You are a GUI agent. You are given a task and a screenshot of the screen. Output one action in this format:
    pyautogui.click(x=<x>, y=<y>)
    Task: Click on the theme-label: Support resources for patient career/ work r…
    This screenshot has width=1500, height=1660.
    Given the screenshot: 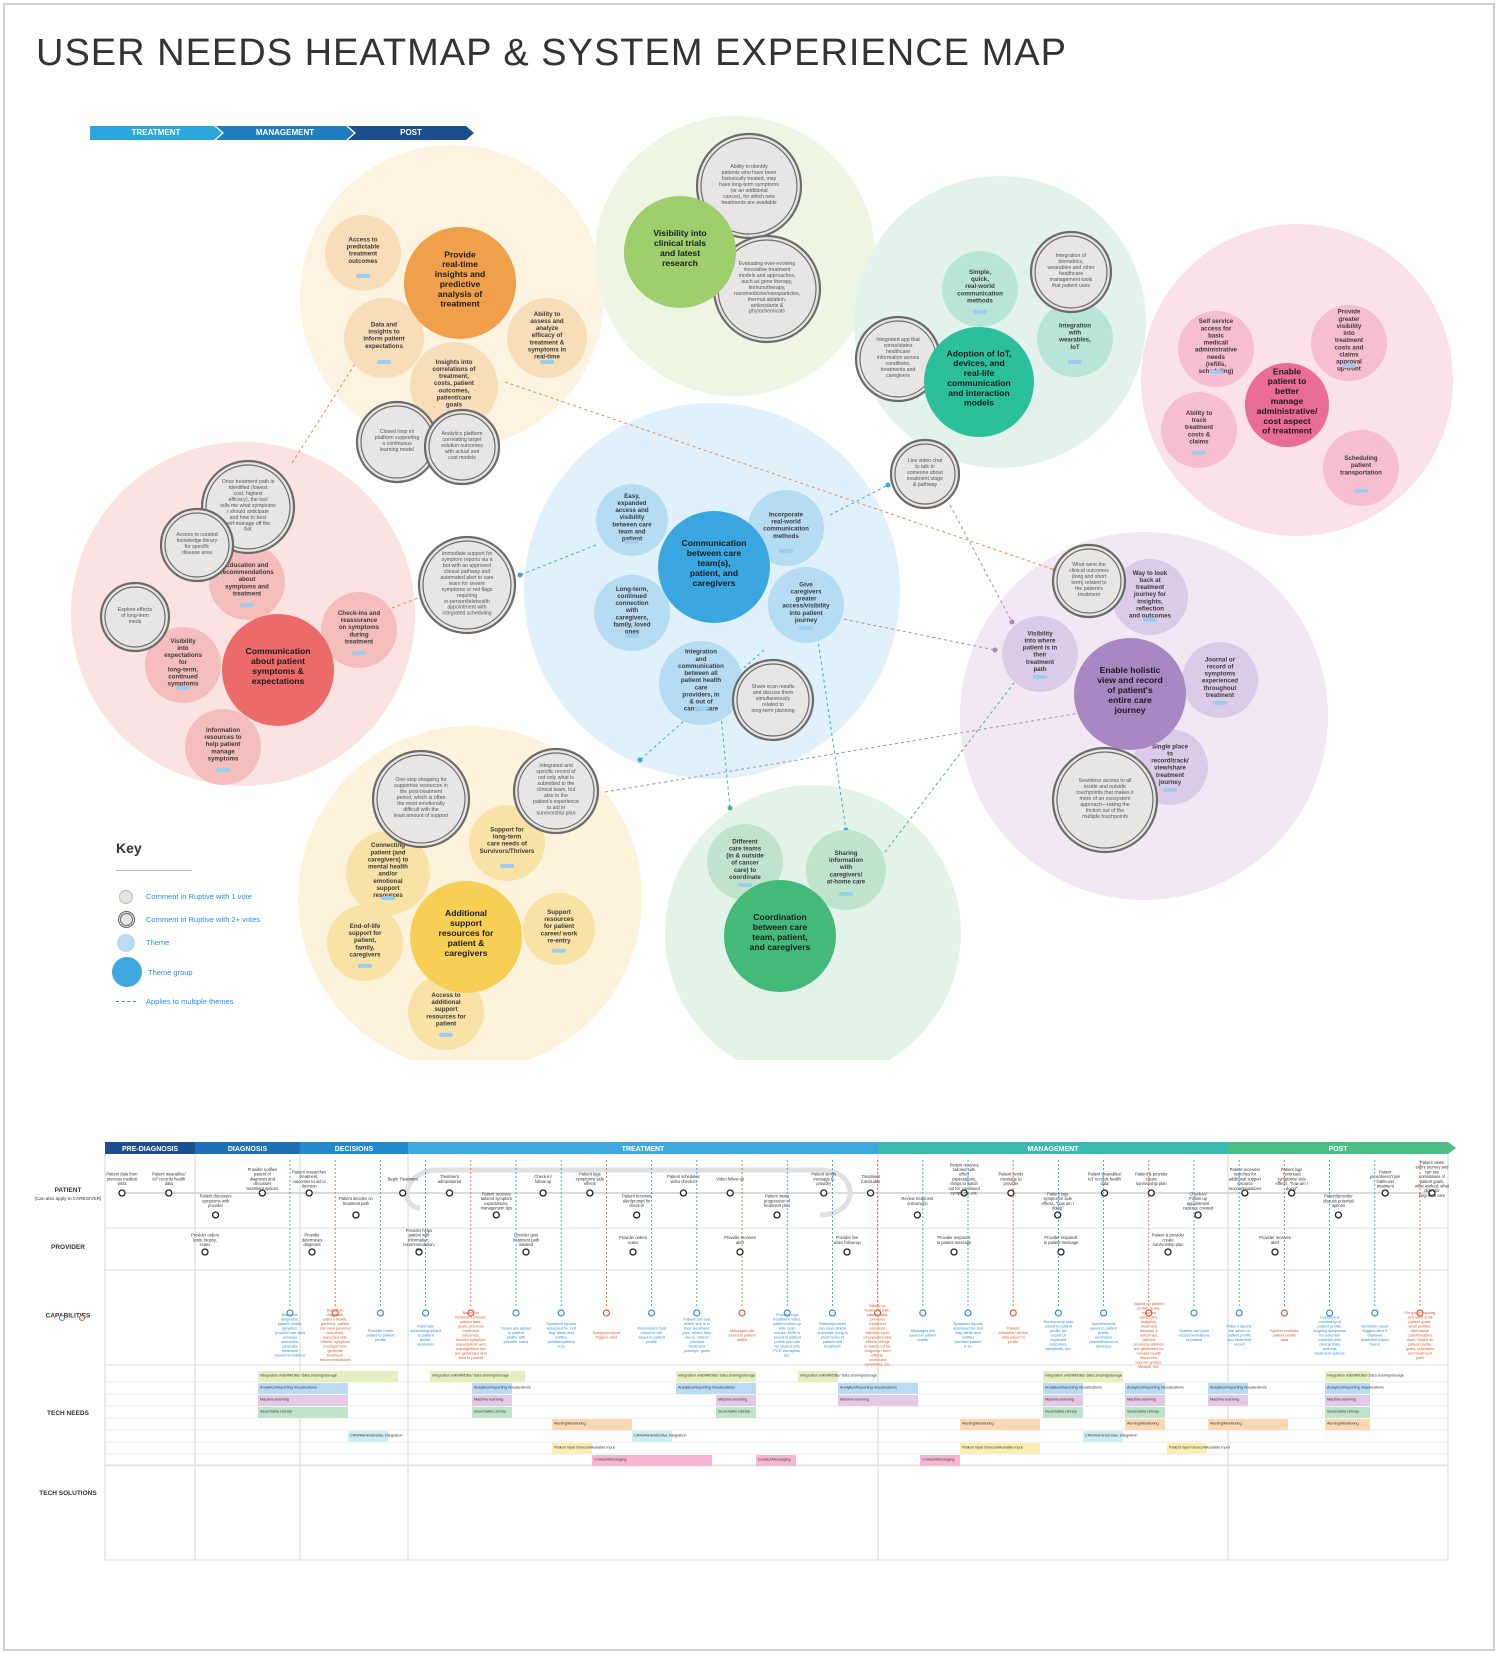 What is the action you would take?
    pyautogui.click(x=559, y=927)
    